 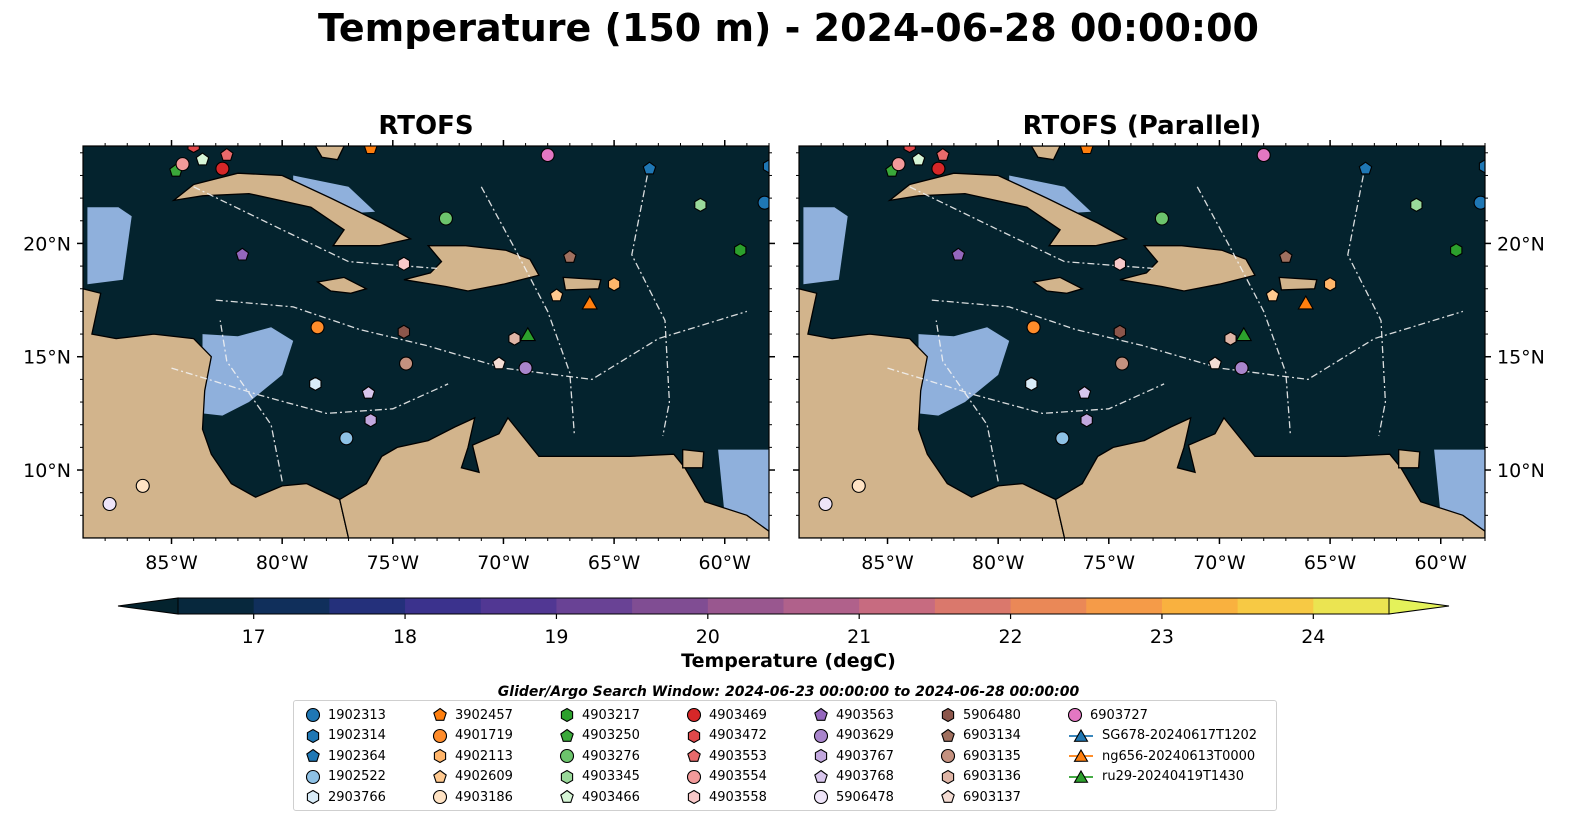 I want to click on colorbar-tick-label: 20, so click(x=708, y=637).